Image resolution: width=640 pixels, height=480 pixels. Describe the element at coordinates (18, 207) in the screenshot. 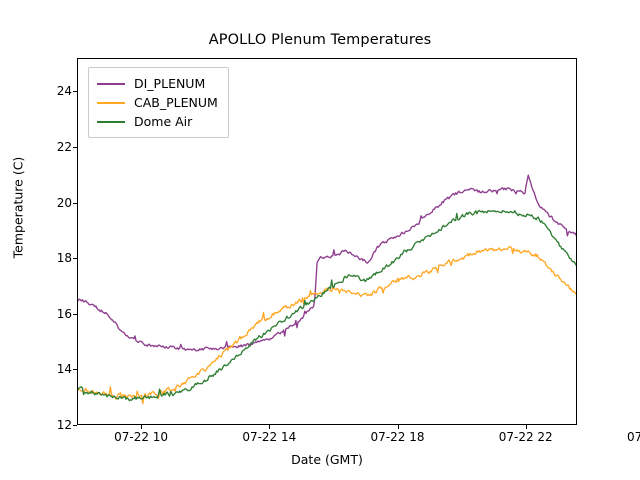

I see `y-axis-label: Temperature (C)` at that location.